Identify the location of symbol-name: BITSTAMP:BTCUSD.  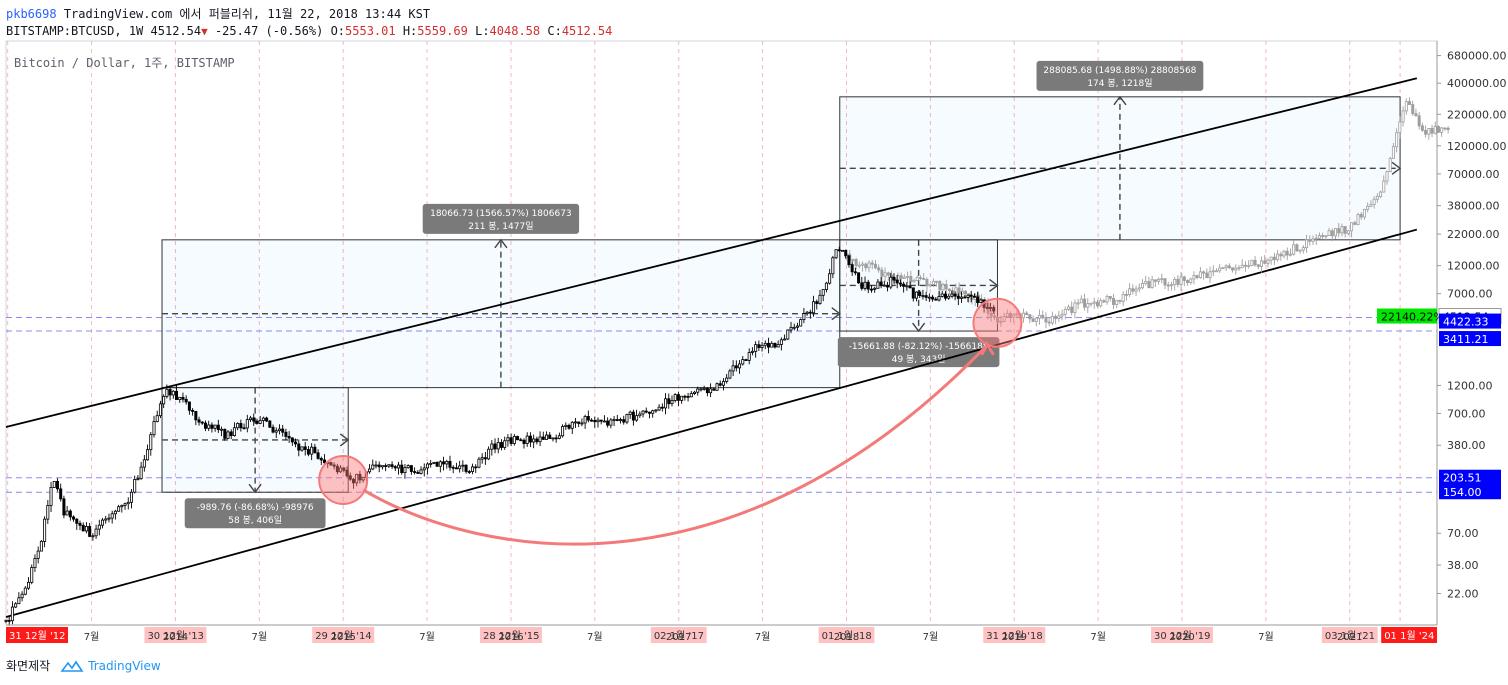
(60, 31).